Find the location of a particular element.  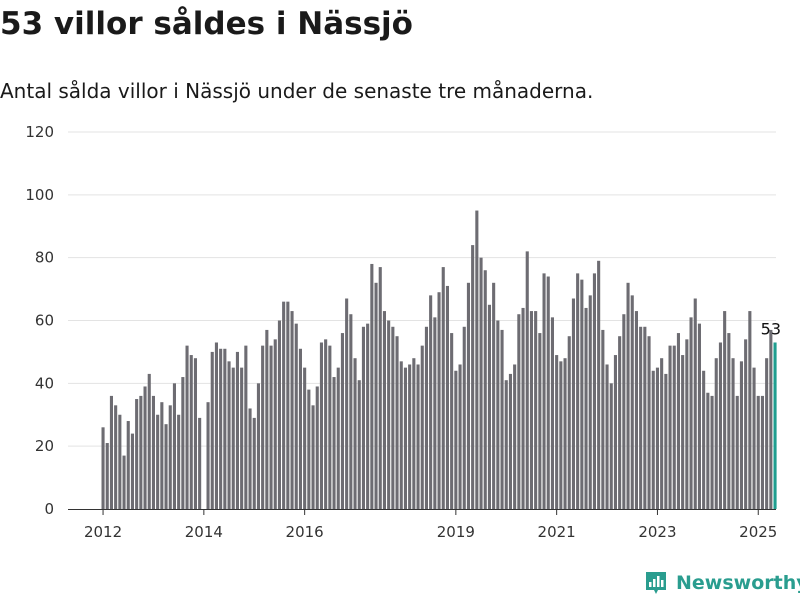

highlight-bar is located at coordinates (775, 425).